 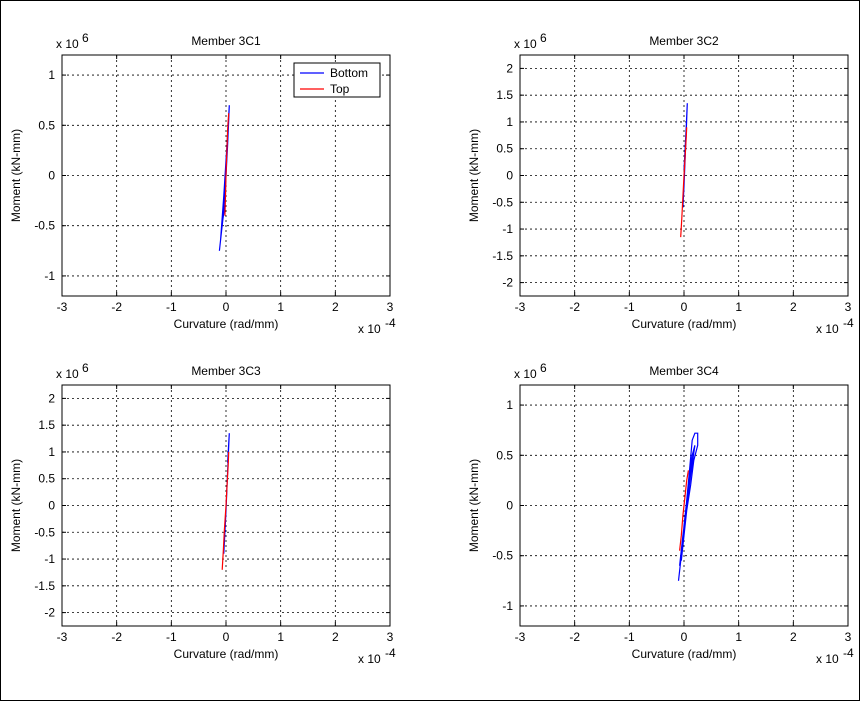 I want to click on series-line-blue, so click(x=688, y=506).